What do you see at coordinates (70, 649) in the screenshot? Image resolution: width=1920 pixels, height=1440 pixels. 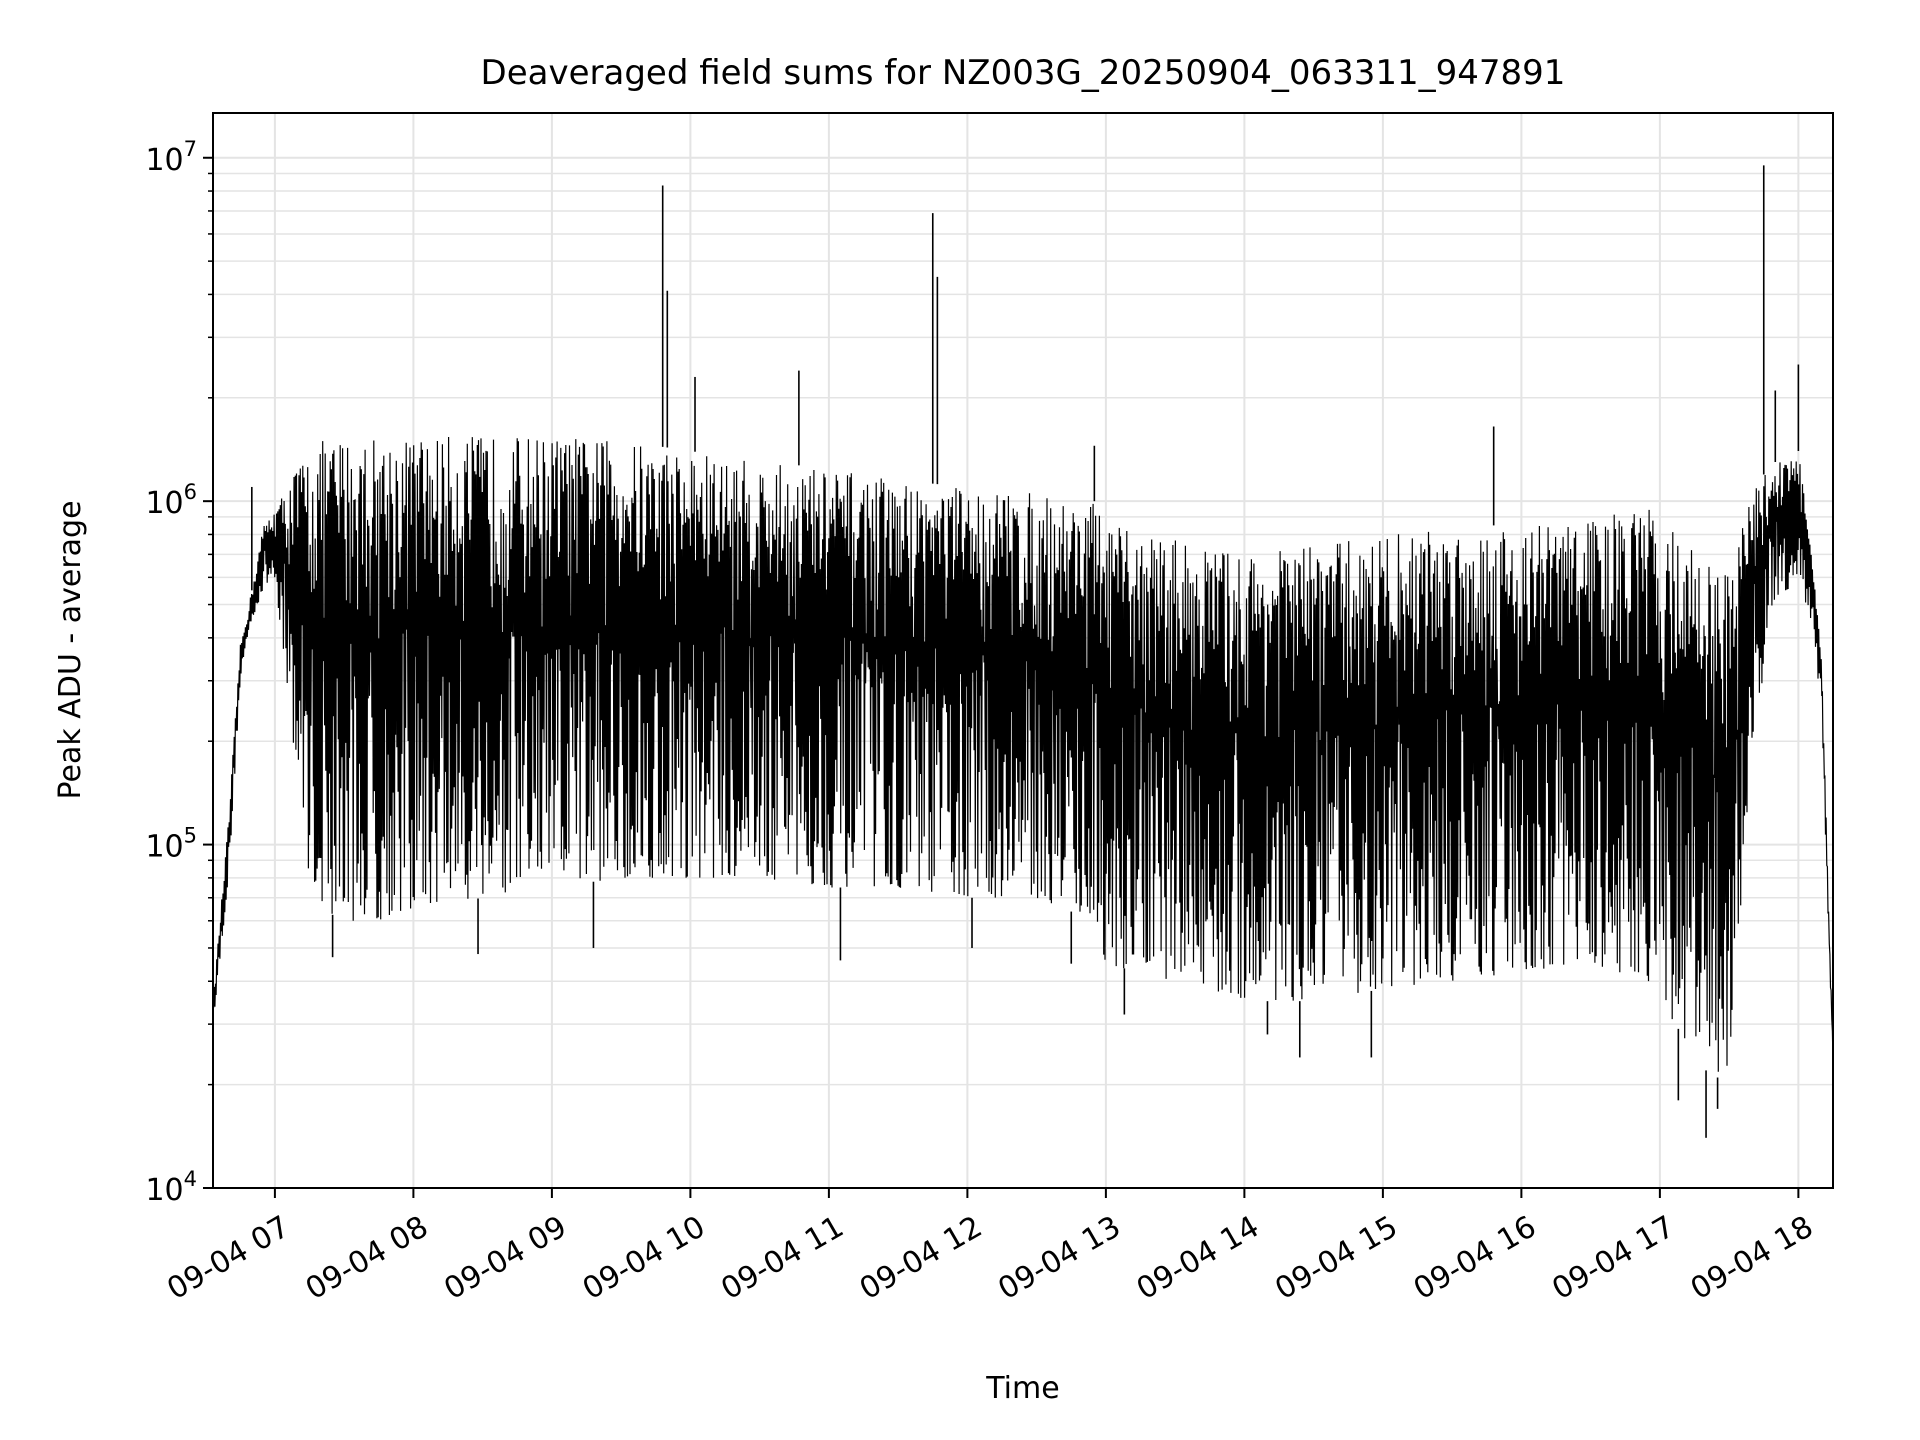 I see `y-axis-label: Peak ADU - average` at bounding box center [70, 649].